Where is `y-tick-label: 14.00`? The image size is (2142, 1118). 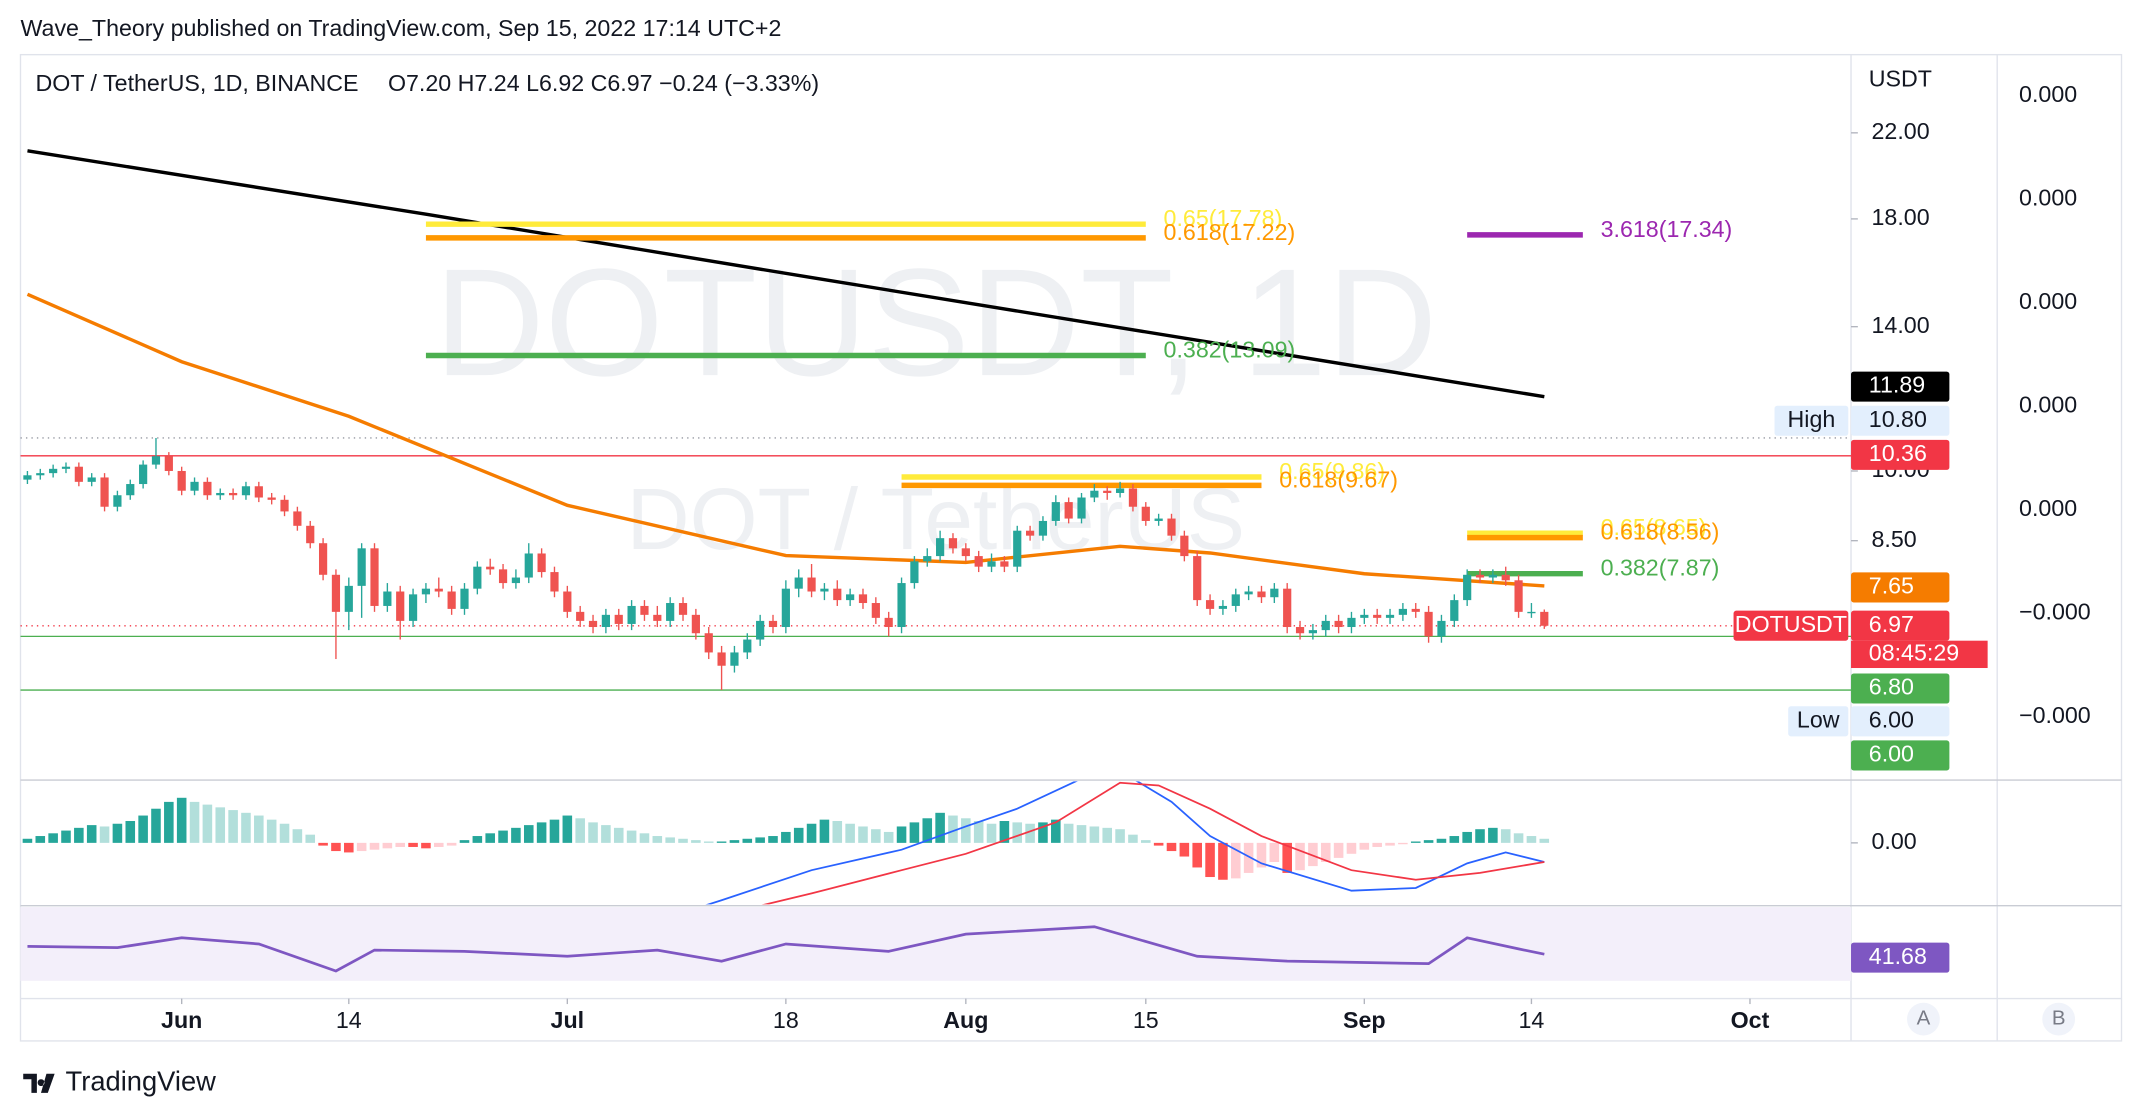 y-tick-label: 14.00 is located at coordinates (1901, 325).